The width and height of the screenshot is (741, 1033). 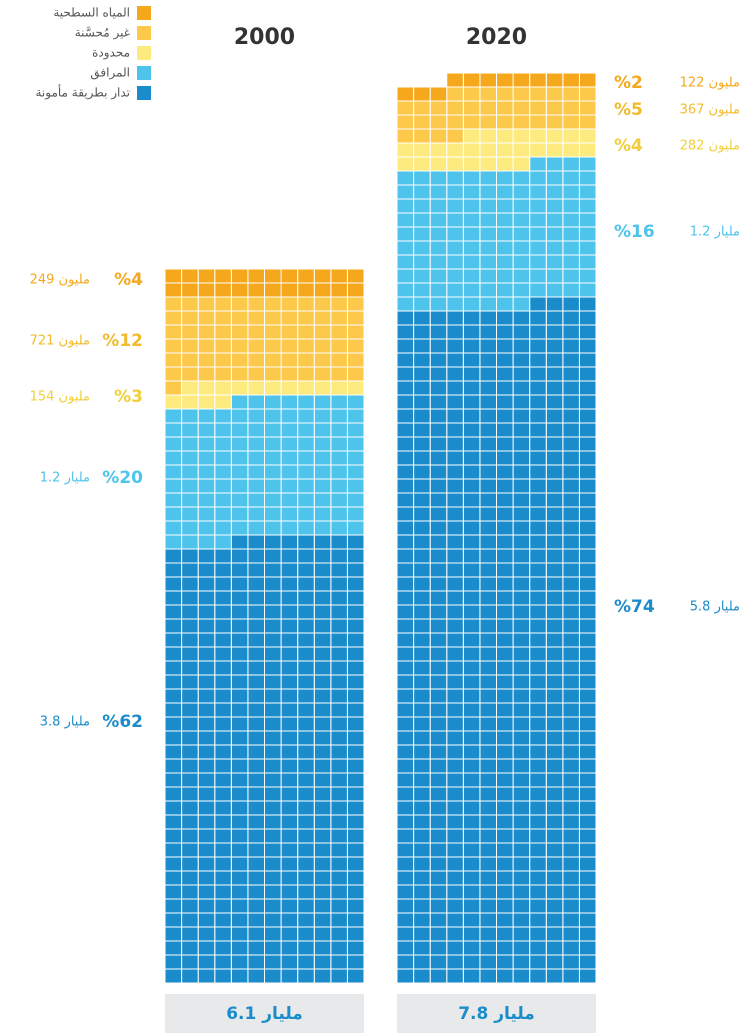 What do you see at coordinates (496, 37) in the screenshot?
I see `year-label: 2020` at bounding box center [496, 37].